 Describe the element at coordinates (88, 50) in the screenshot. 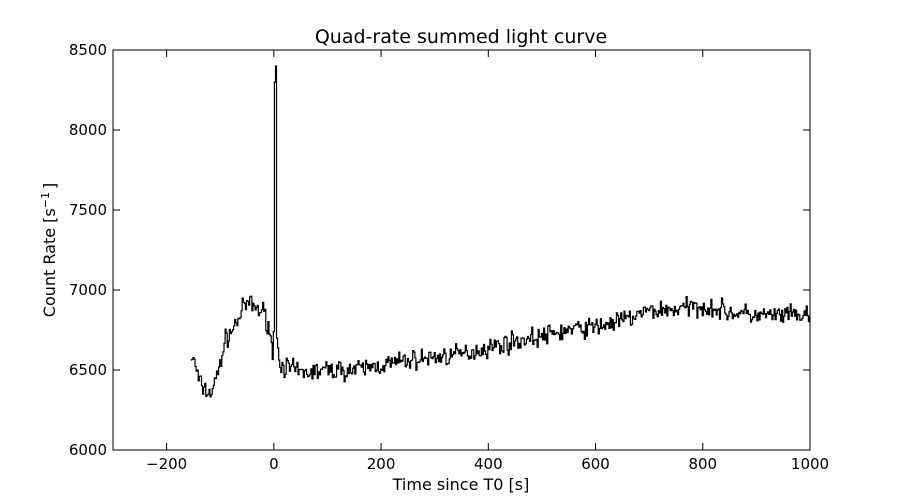

I see `y-tick-label: 8500` at that location.